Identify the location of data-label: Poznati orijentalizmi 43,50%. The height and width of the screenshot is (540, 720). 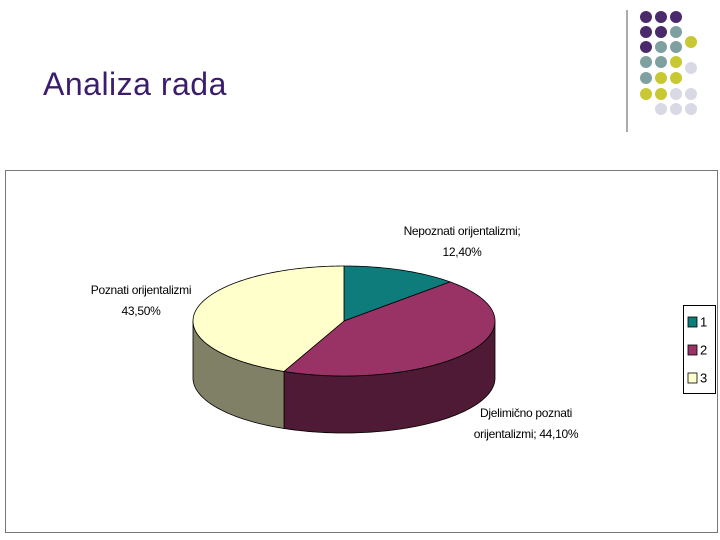
(141, 301).